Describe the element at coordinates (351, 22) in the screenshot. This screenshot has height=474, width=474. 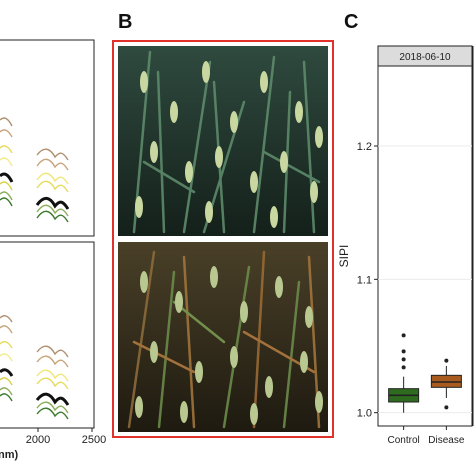
I see `panel-c-letter: C` at that location.